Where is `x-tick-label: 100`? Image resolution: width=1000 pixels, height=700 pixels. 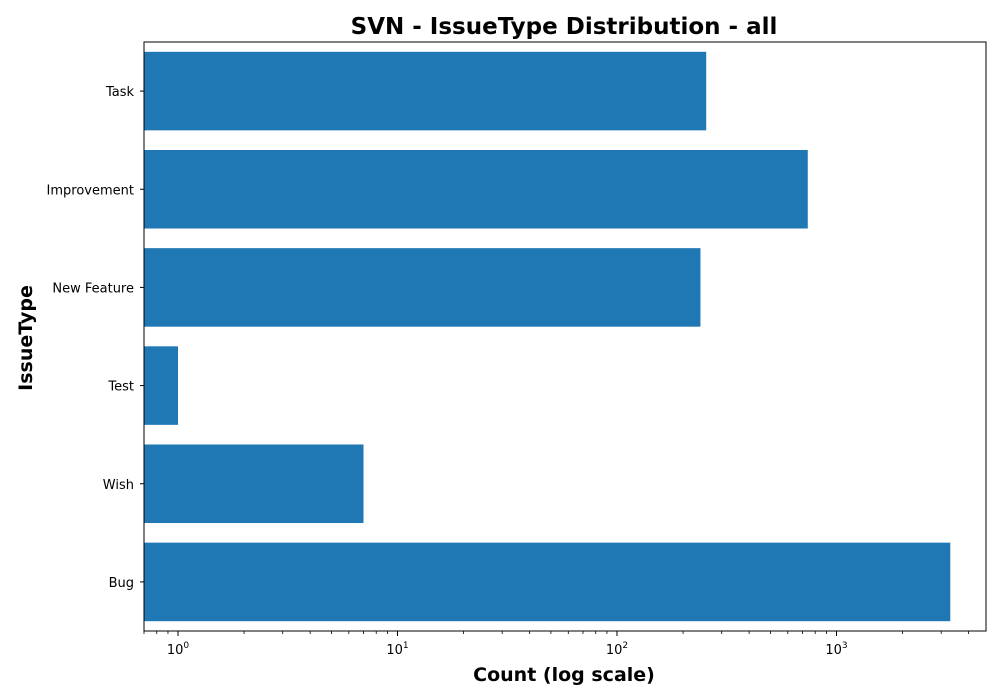
x-tick-label: 100 is located at coordinates (178, 649).